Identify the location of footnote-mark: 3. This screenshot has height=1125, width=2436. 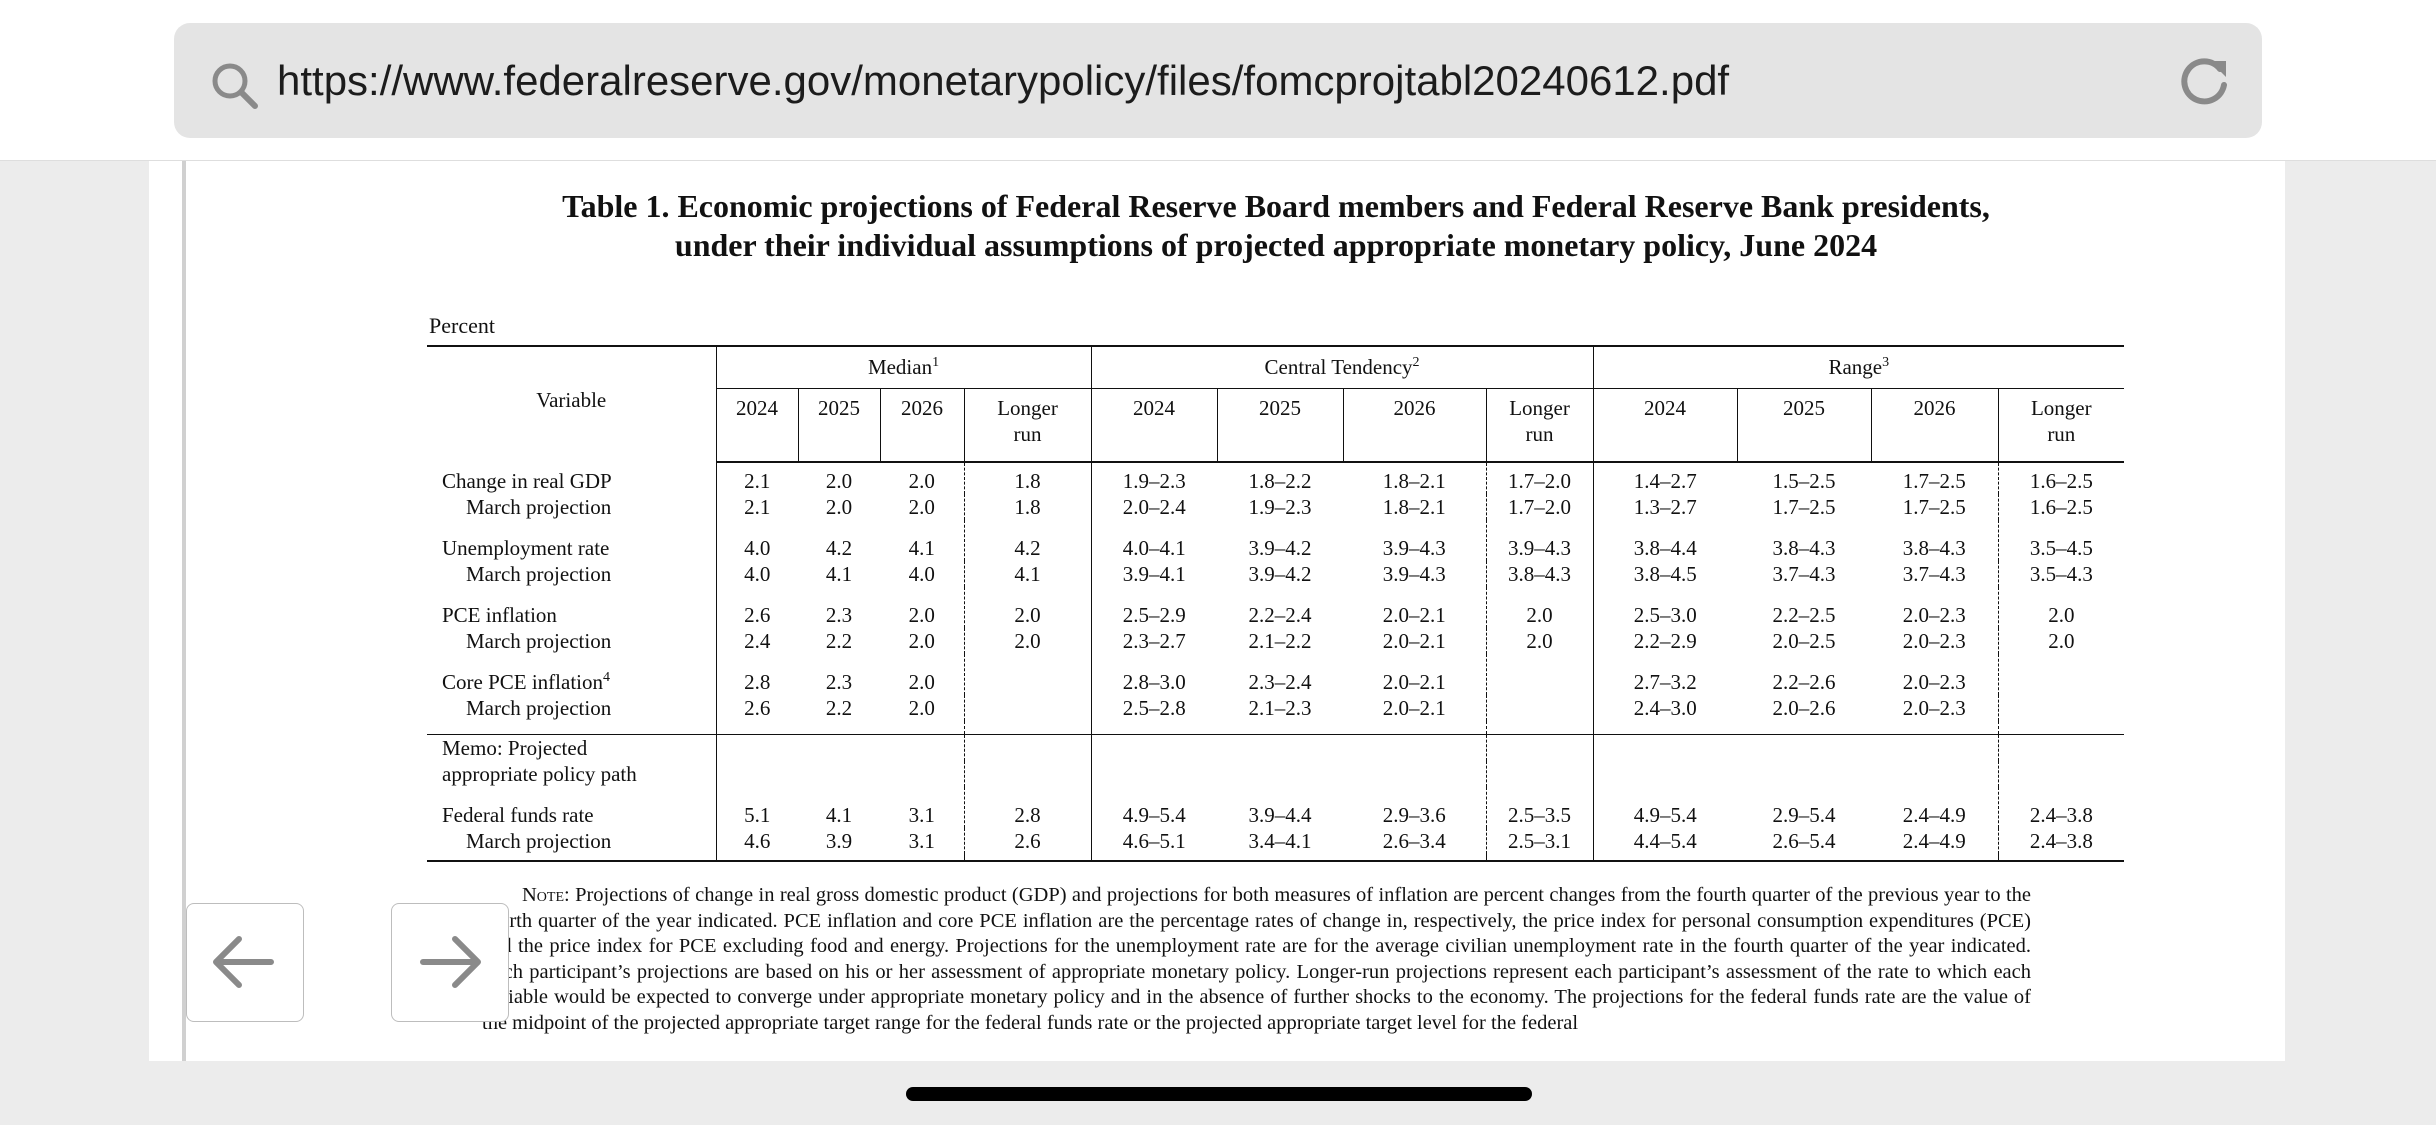
(1886, 362).